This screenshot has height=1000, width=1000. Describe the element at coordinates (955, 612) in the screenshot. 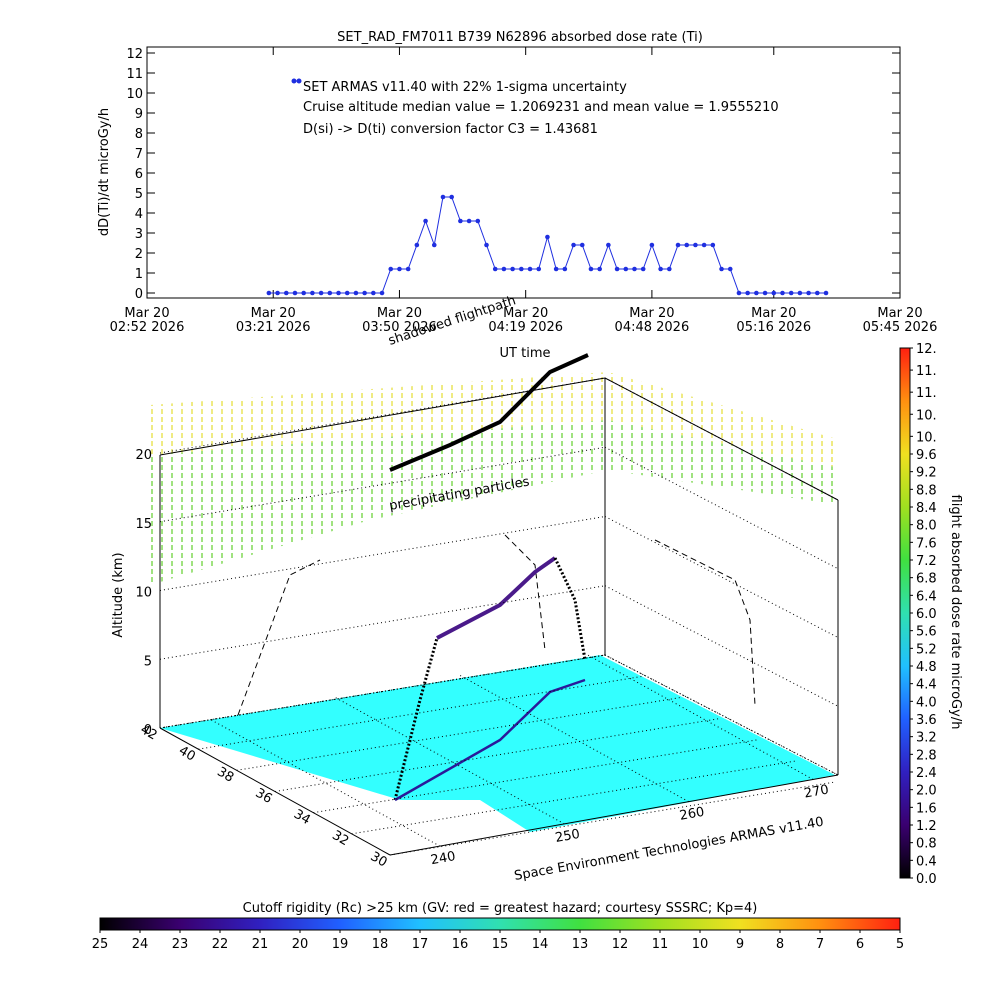

I see `colorbar-label: flight absorbed dose rate microGy/h` at that location.